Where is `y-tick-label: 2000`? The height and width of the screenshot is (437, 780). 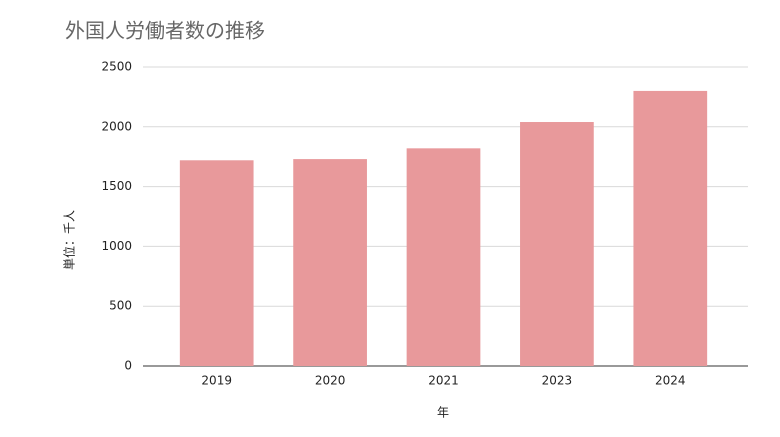
y-tick-label: 2000 is located at coordinates (116, 126).